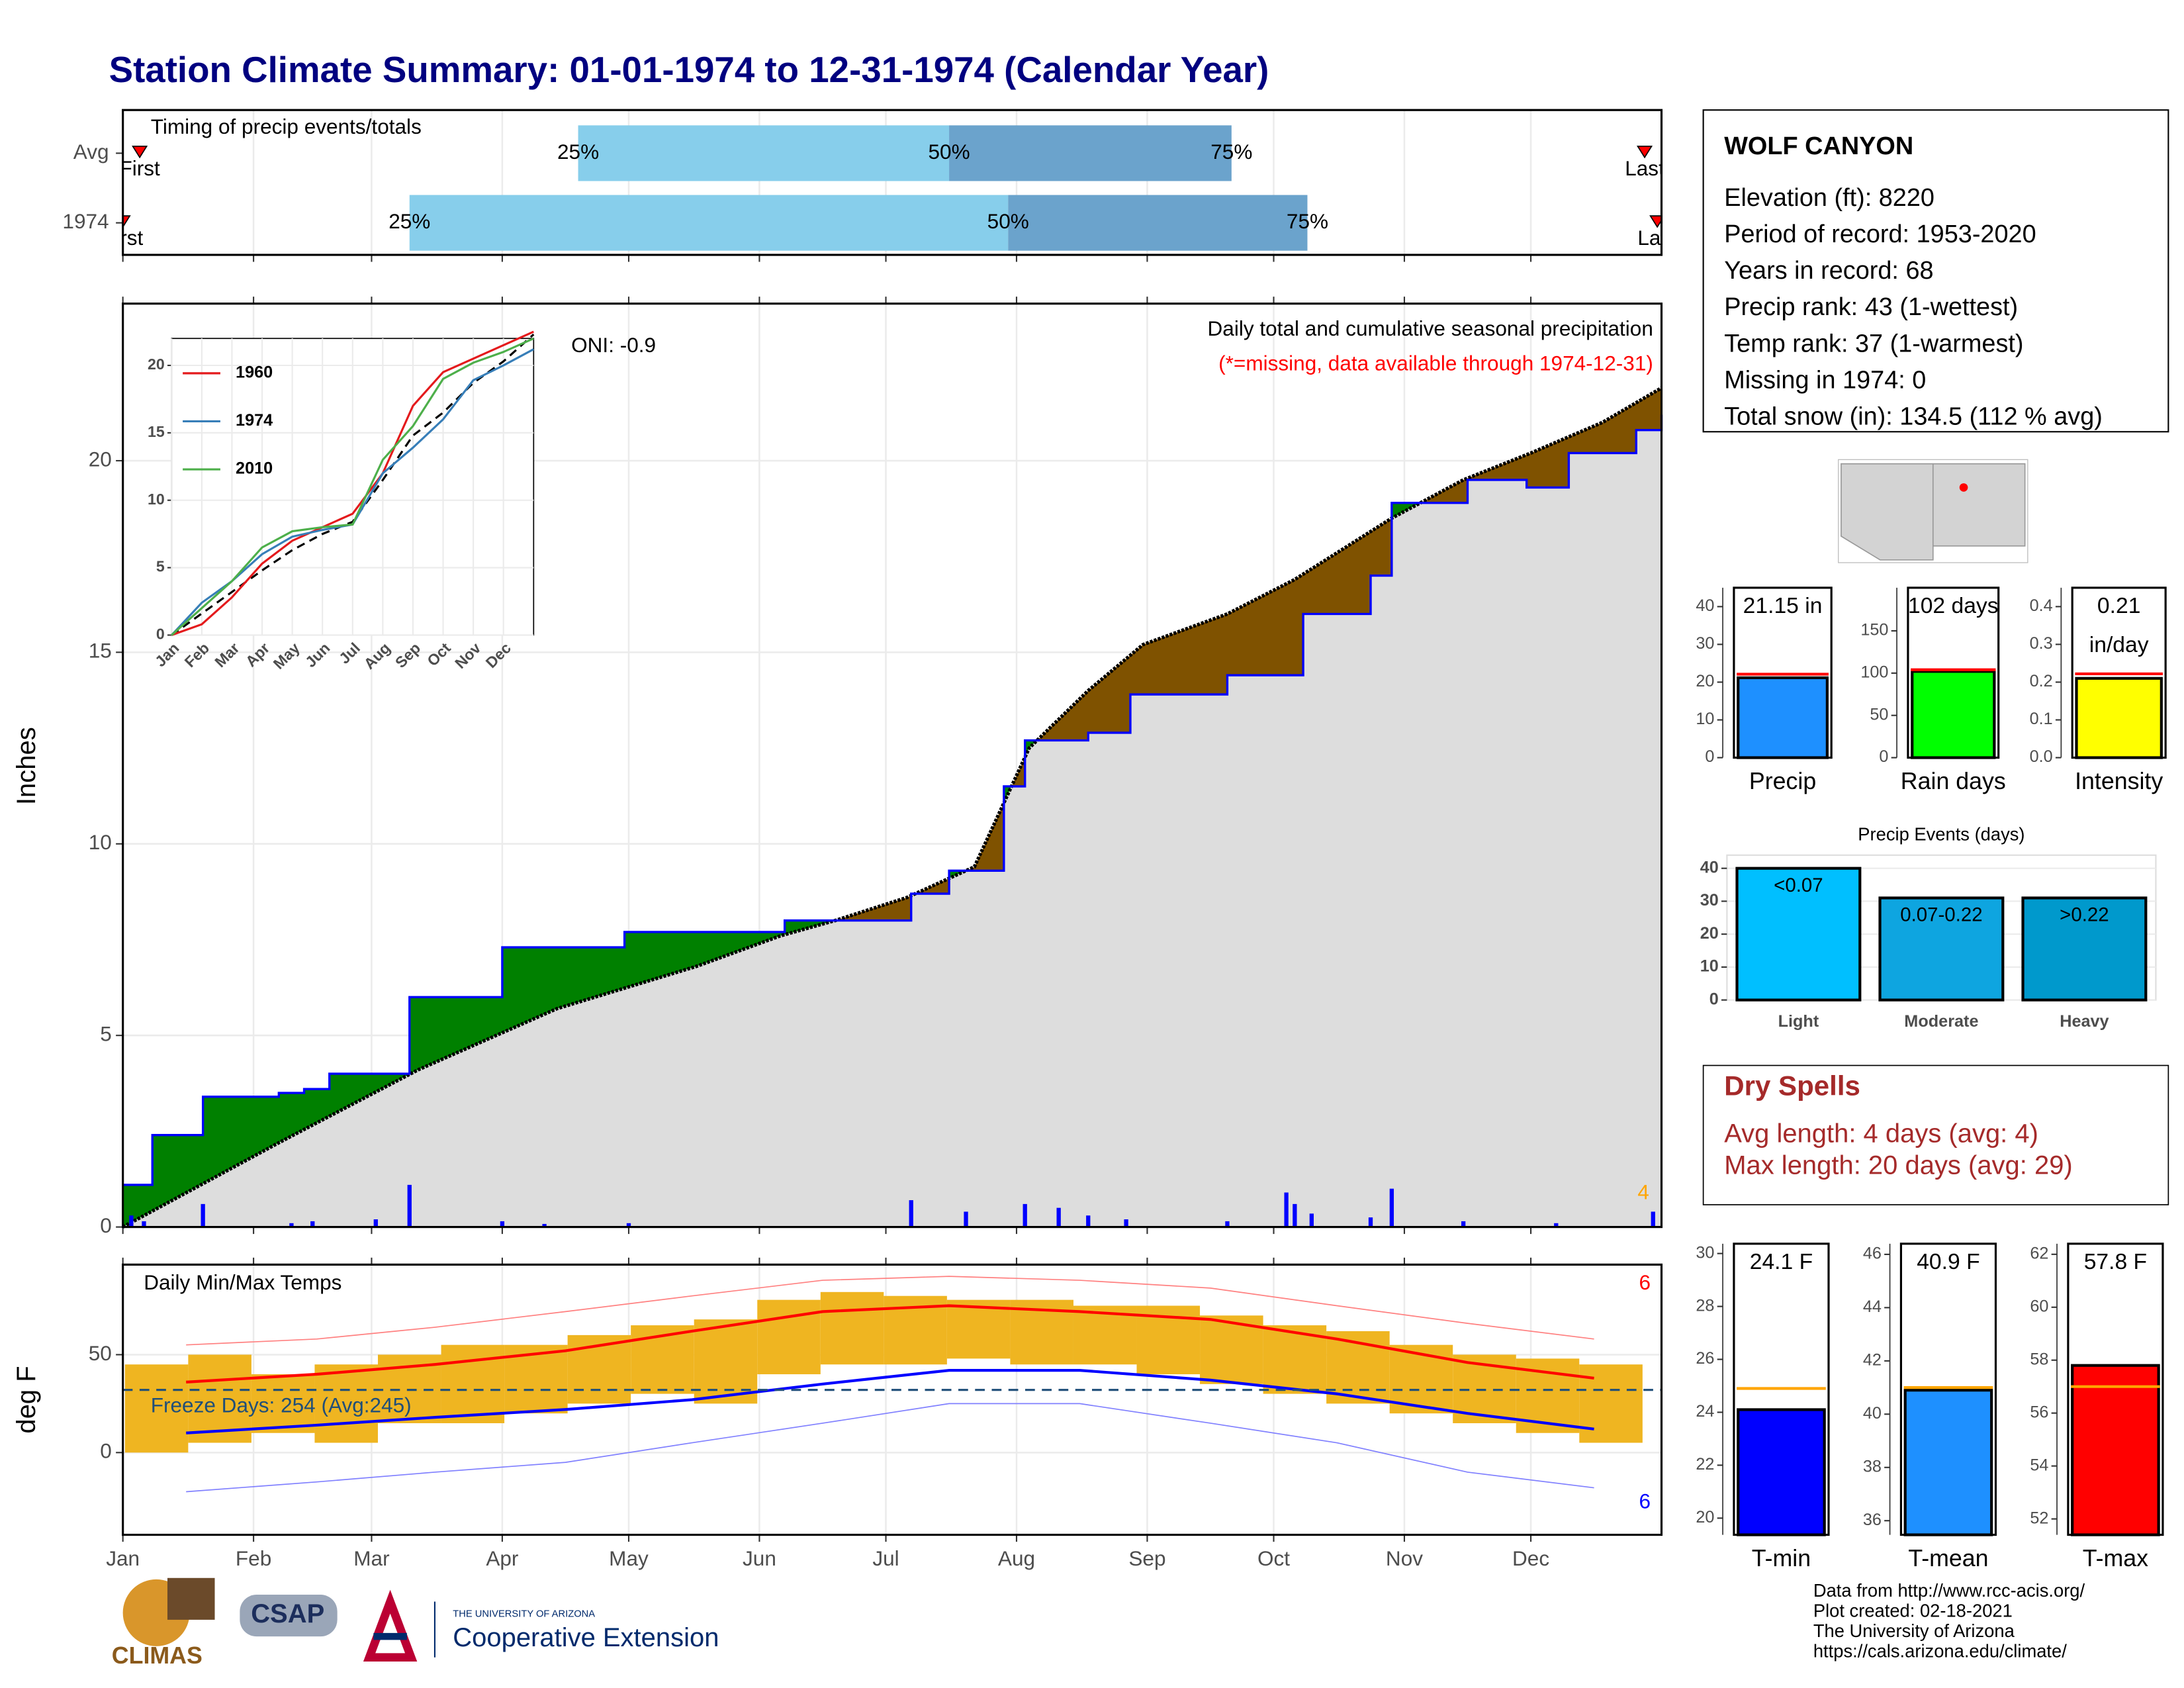 This screenshot has width=2184, height=1688. Describe the element at coordinates (255, 373) in the screenshot. I see `legend-label: 1960` at that location.